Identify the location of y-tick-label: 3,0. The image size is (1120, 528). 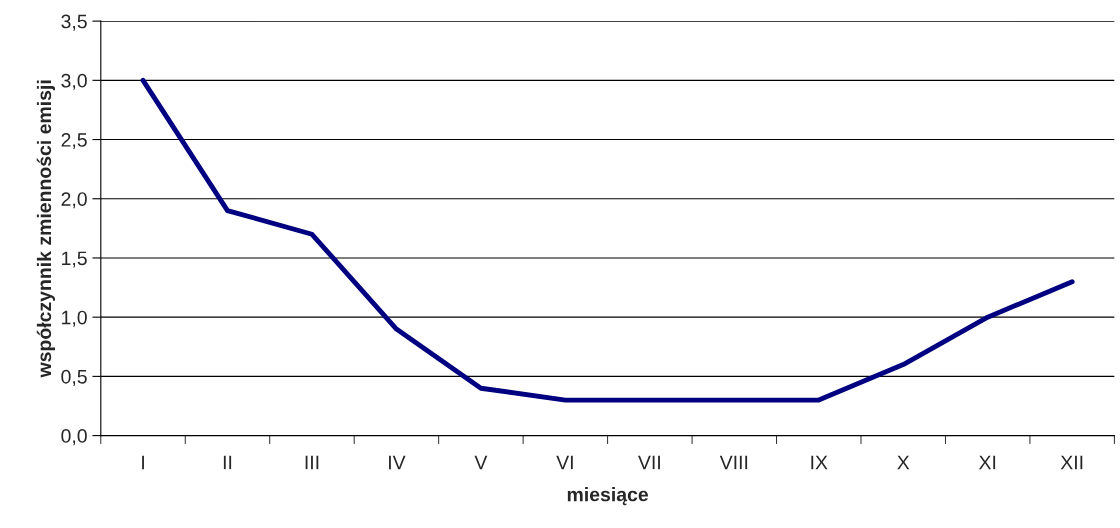
(74, 81).